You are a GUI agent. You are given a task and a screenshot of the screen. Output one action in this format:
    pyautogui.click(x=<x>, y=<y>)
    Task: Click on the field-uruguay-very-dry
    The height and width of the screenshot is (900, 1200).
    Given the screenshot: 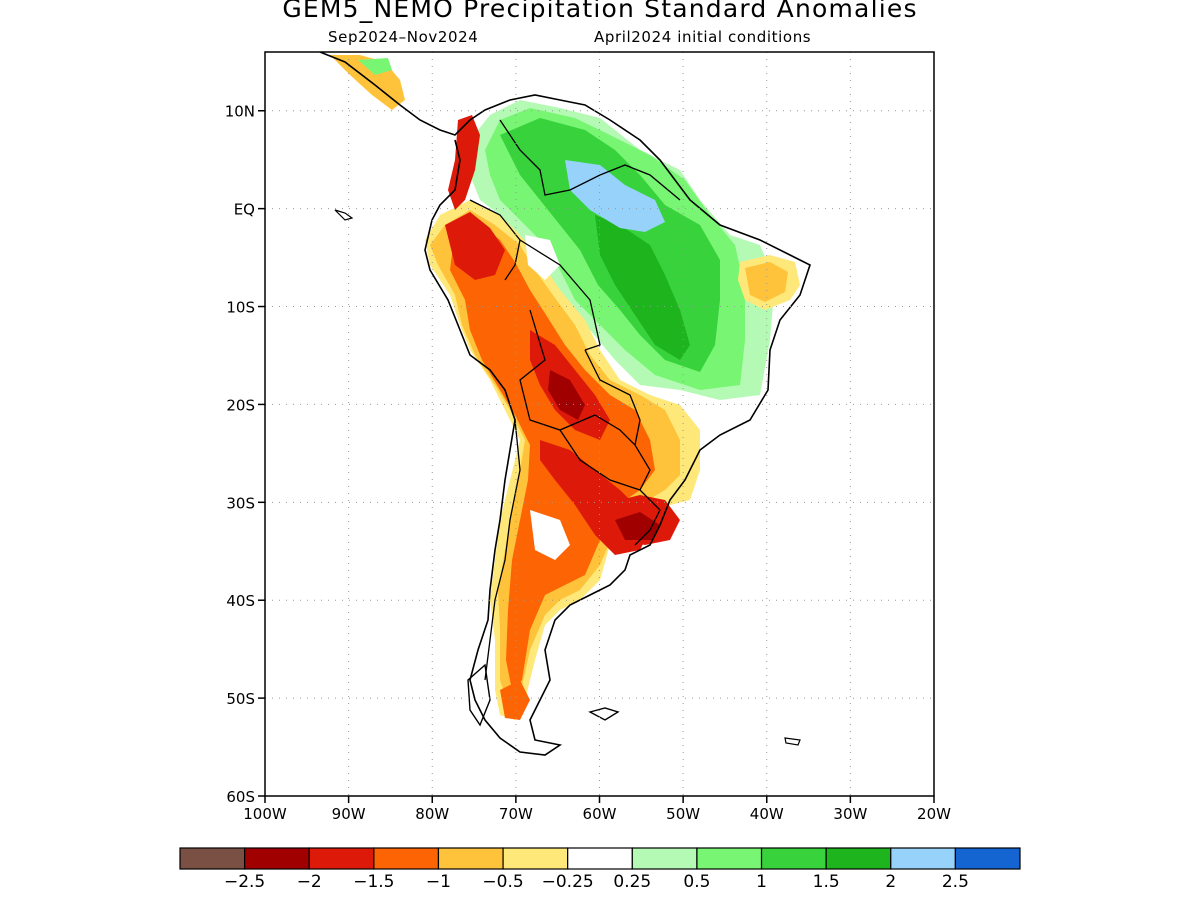 What is the action you would take?
    pyautogui.click(x=637, y=526)
    